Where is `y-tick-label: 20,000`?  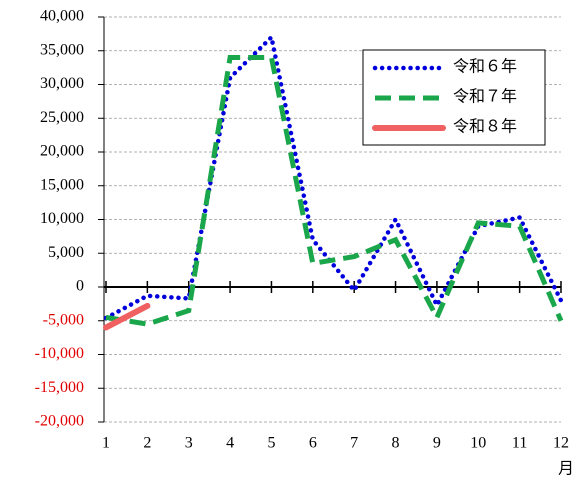
y-tick-label: 20,000 is located at coordinates (62, 151).